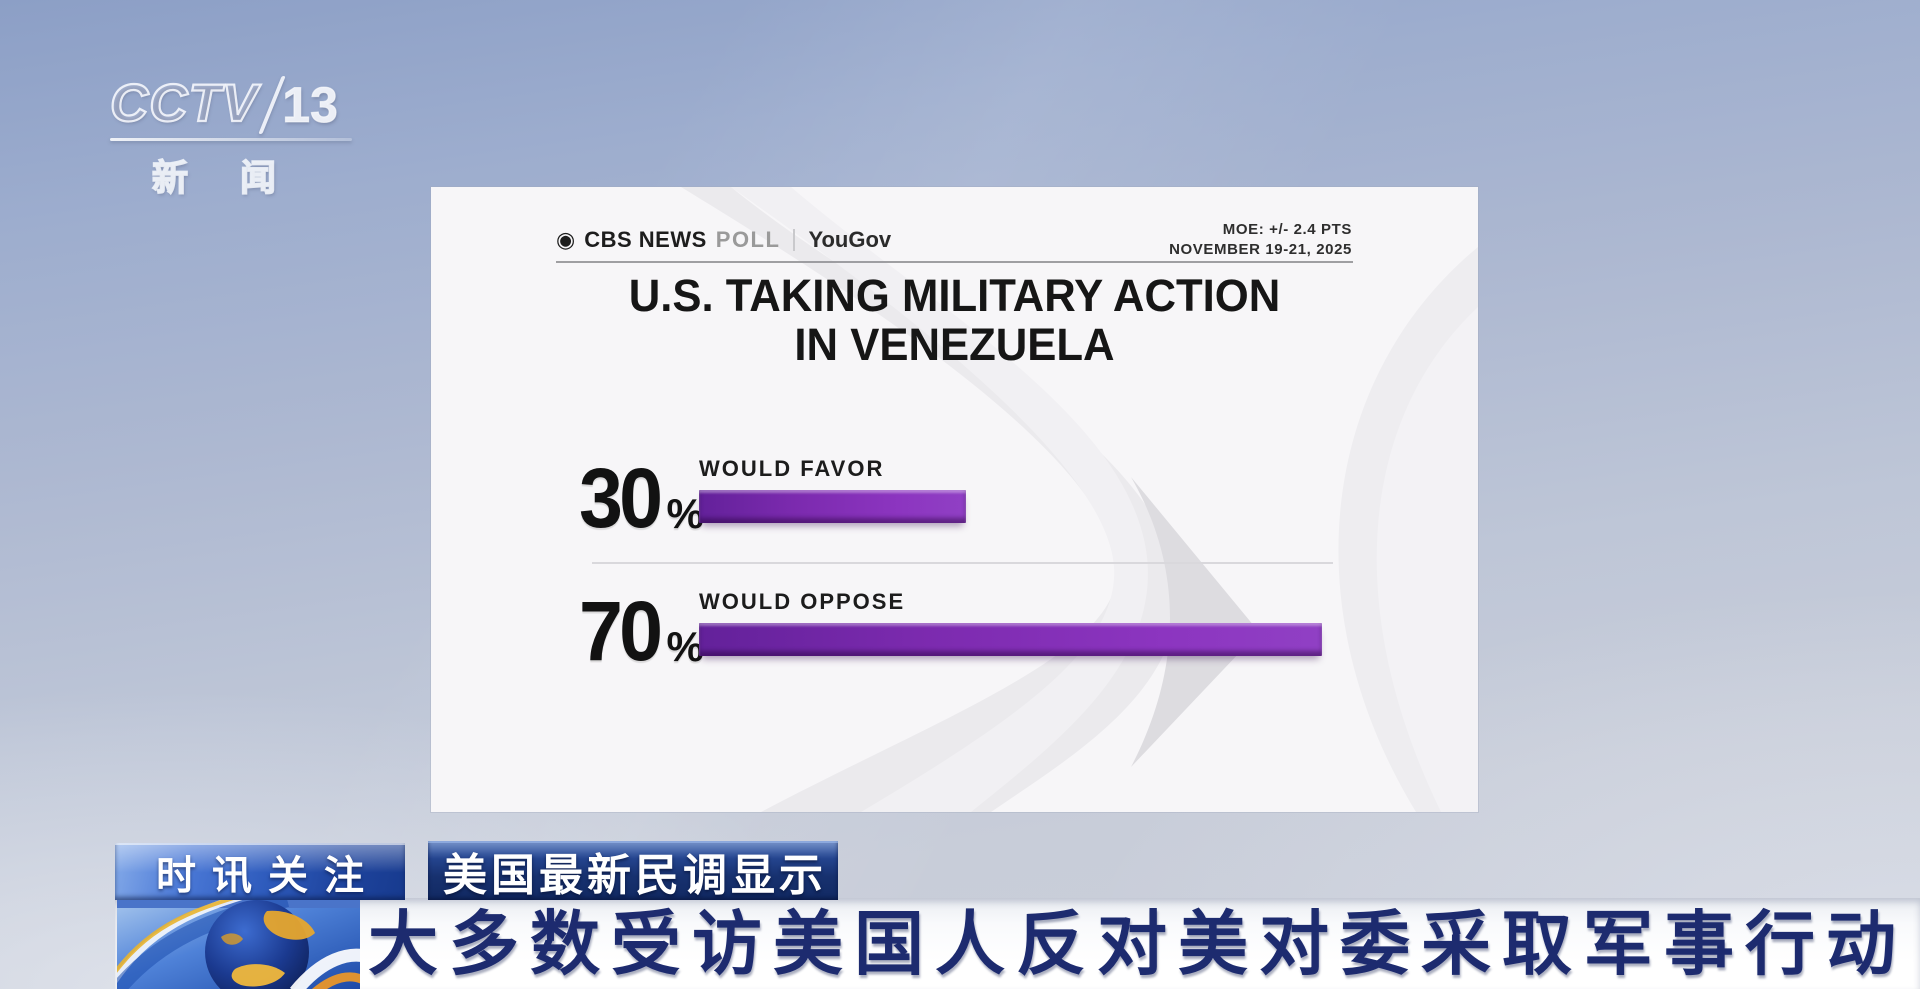  I want to click on header-underline, so click(954, 262).